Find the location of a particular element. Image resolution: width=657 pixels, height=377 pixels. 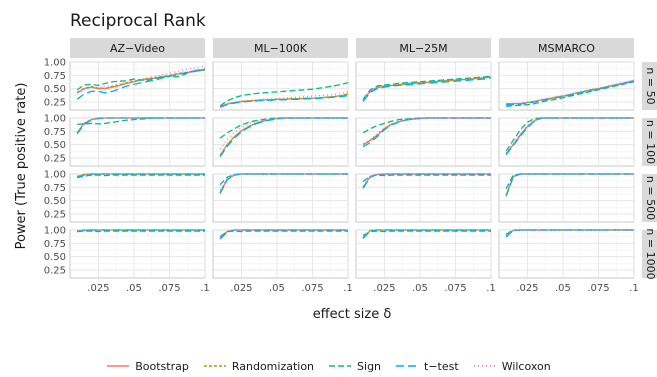

legend-label: Wilcoxon is located at coordinates (526, 366).